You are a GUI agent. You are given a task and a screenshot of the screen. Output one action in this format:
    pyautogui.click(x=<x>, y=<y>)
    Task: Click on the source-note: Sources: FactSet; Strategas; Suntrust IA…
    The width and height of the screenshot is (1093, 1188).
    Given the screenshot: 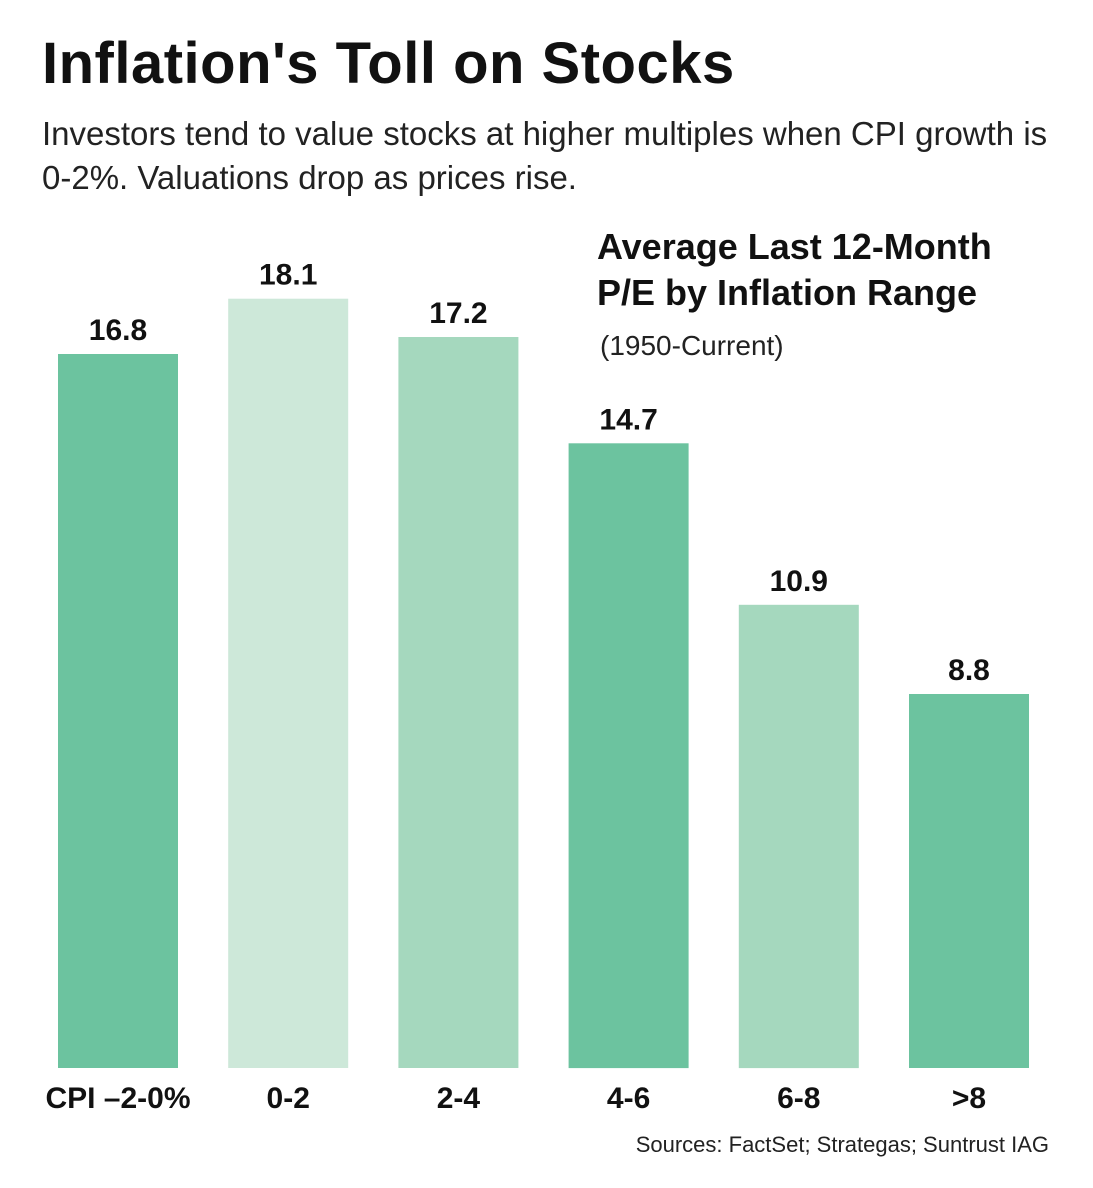 What is the action you would take?
    pyautogui.click(x=842, y=1144)
    